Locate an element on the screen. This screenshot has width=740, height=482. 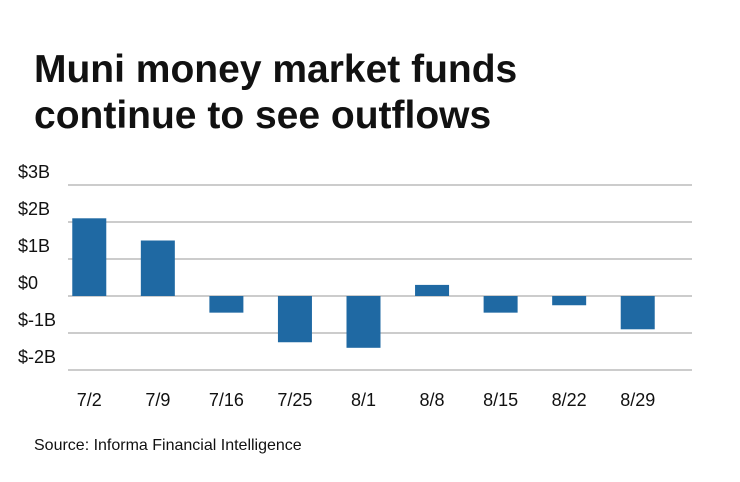
y-tick-label: $1B is located at coordinates (34, 246).